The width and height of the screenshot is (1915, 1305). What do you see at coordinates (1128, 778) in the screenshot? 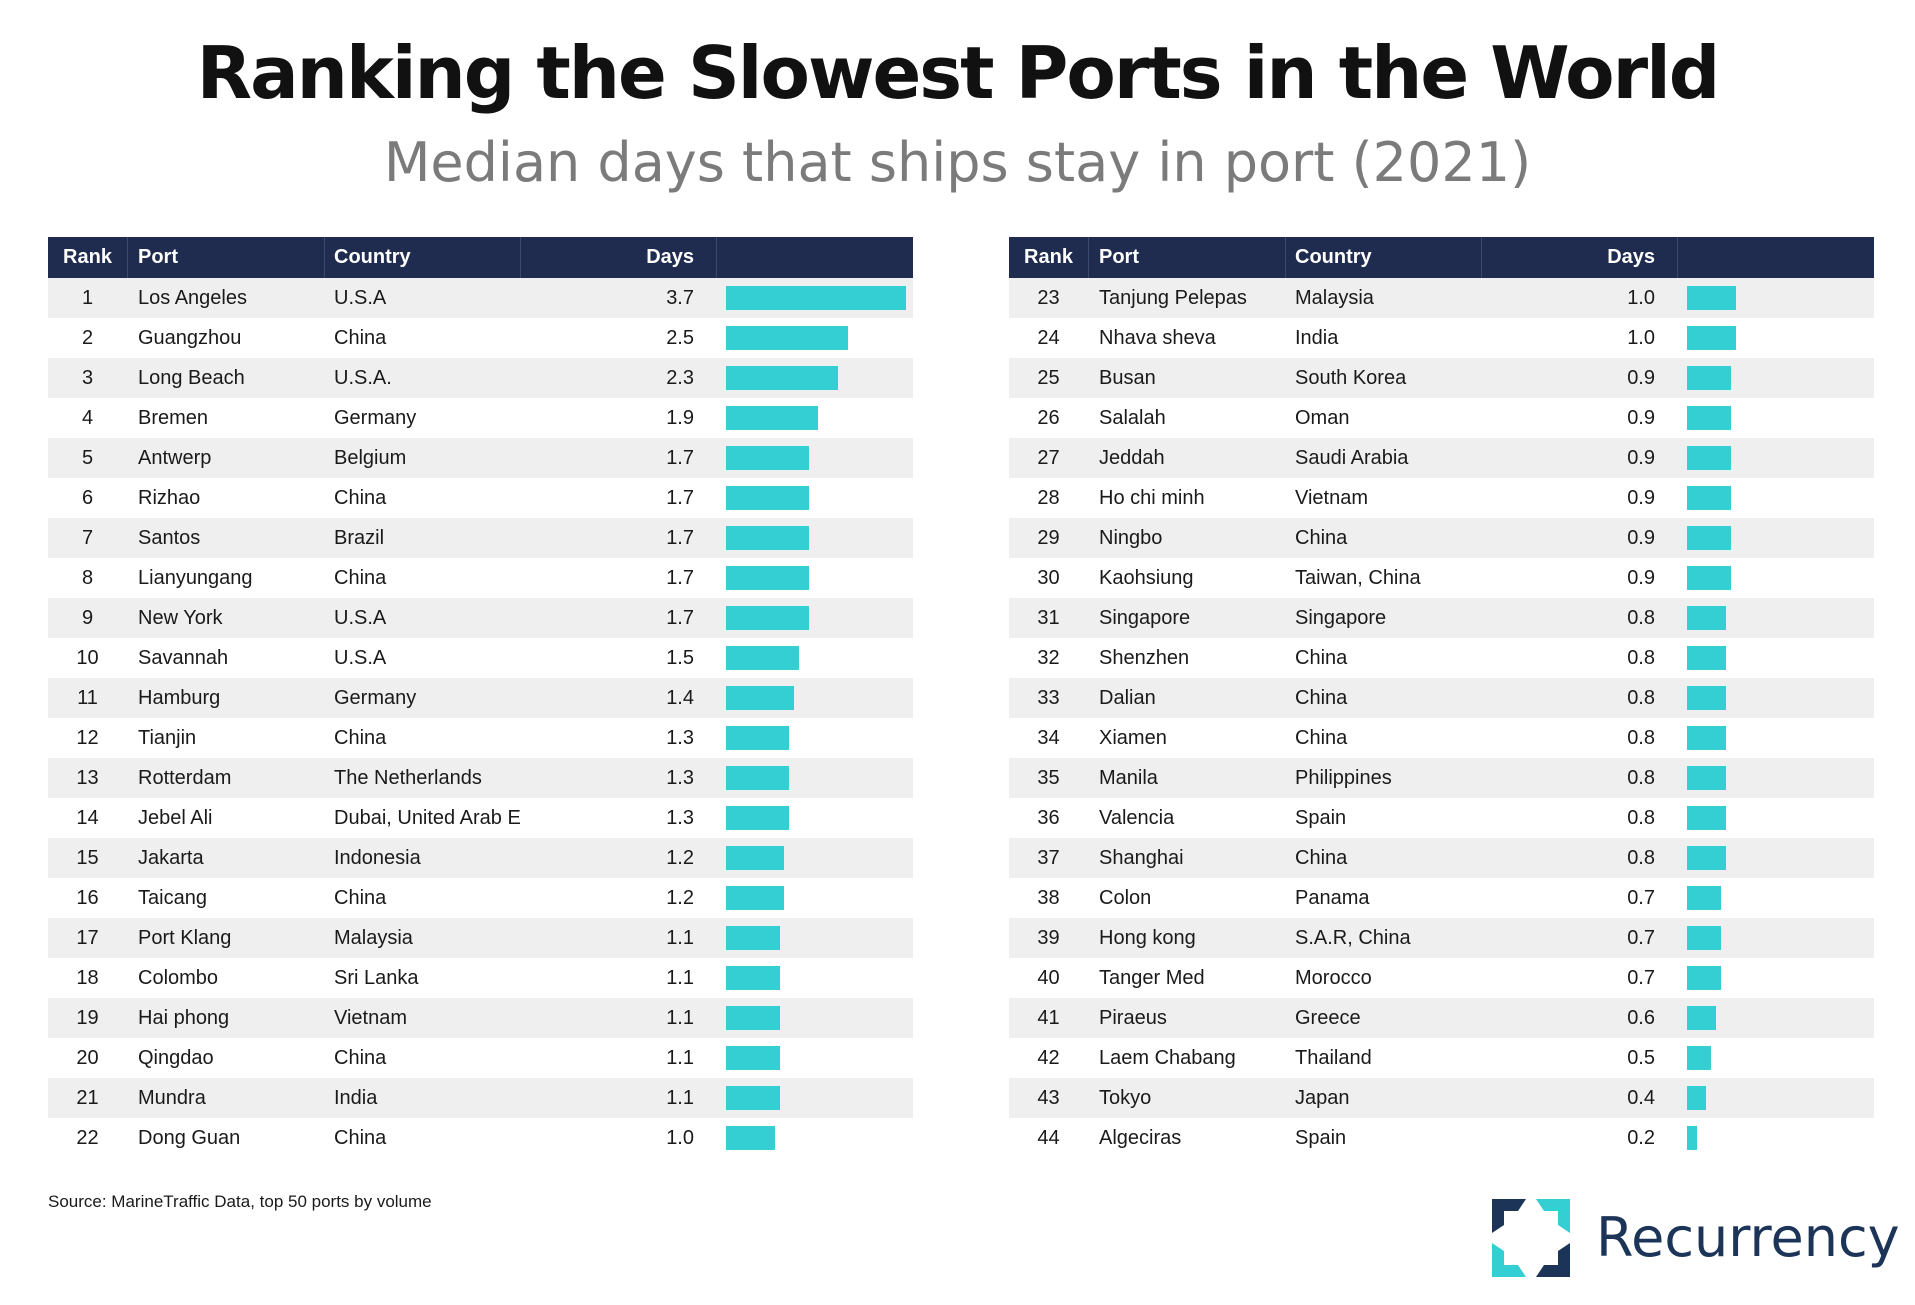
I see `port-cell: Manila` at bounding box center [1128, 778].